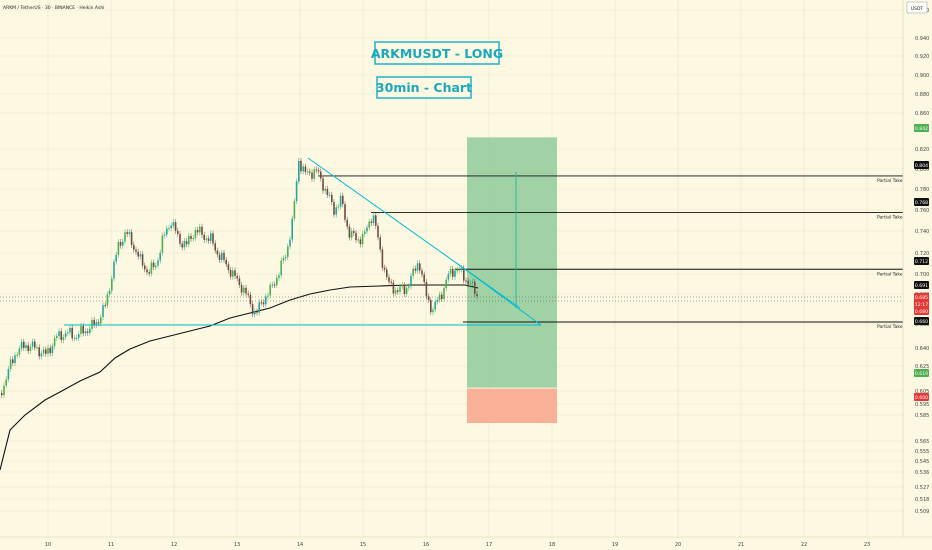 This screenshot has width=932, height=550. Describe the element at coordinates (922, 95) in the screenshot. I see `price-tick-label: 0.880` at that location.